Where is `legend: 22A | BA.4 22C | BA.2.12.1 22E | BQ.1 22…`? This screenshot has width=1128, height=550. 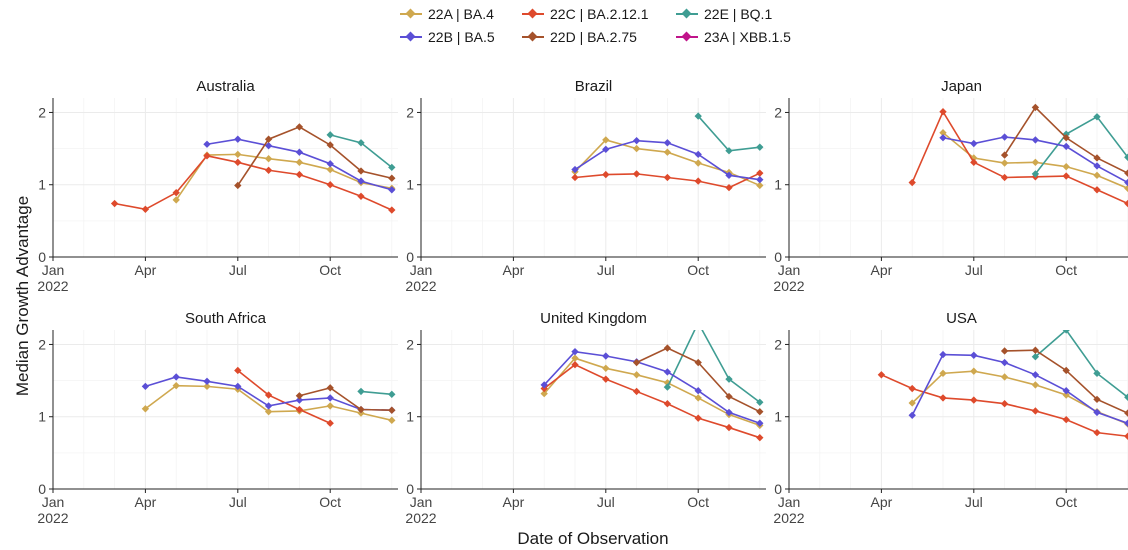 legend: 22A | BA.4 22C | BA.2.12.1 22E | BQ.1 22… is located at coordinates (610, 28).